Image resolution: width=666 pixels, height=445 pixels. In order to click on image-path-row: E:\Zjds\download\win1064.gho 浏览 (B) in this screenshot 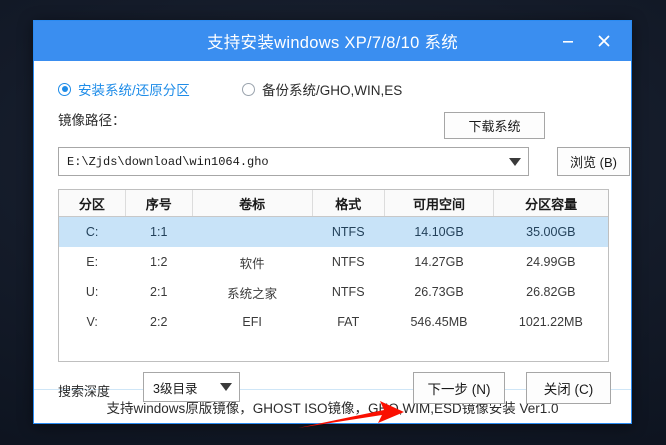, I will do `click(344, 161)`.